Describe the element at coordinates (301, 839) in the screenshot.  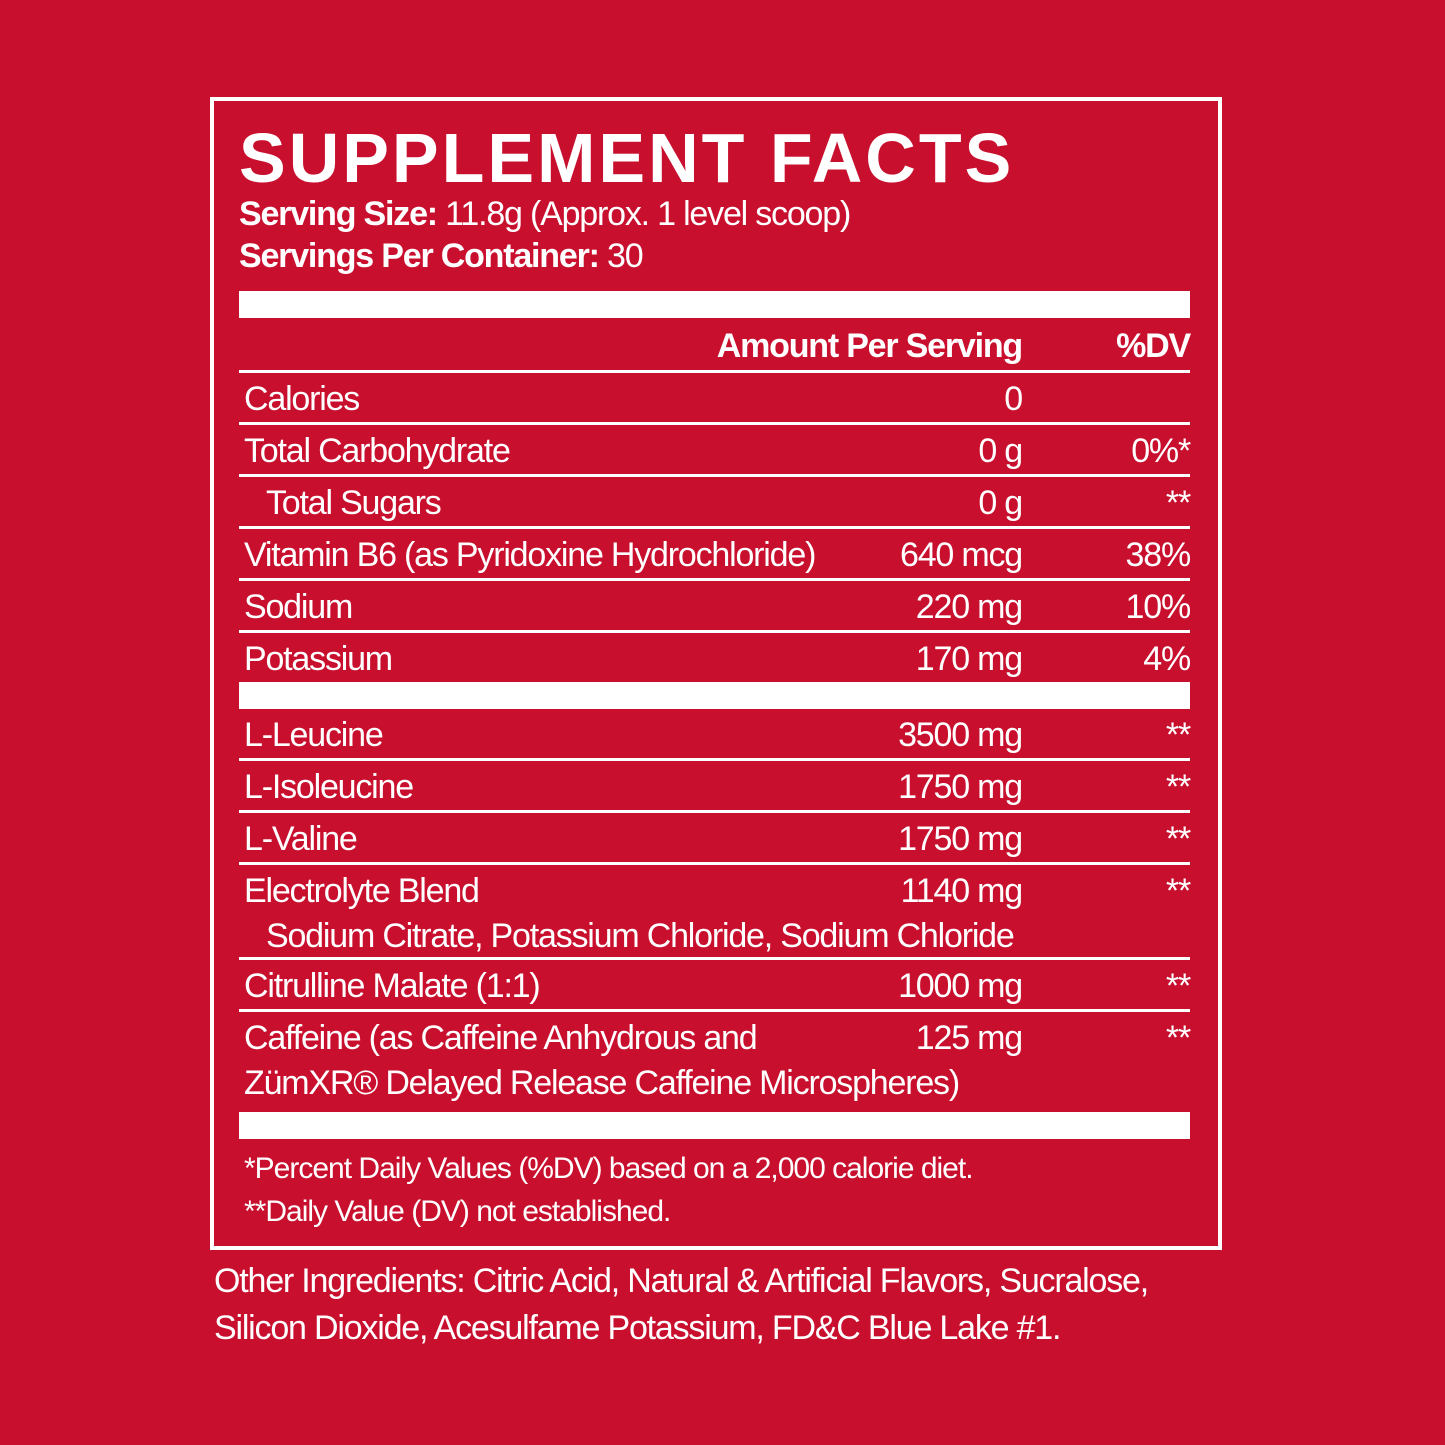
I see `row-name: L-Valine` at that location.